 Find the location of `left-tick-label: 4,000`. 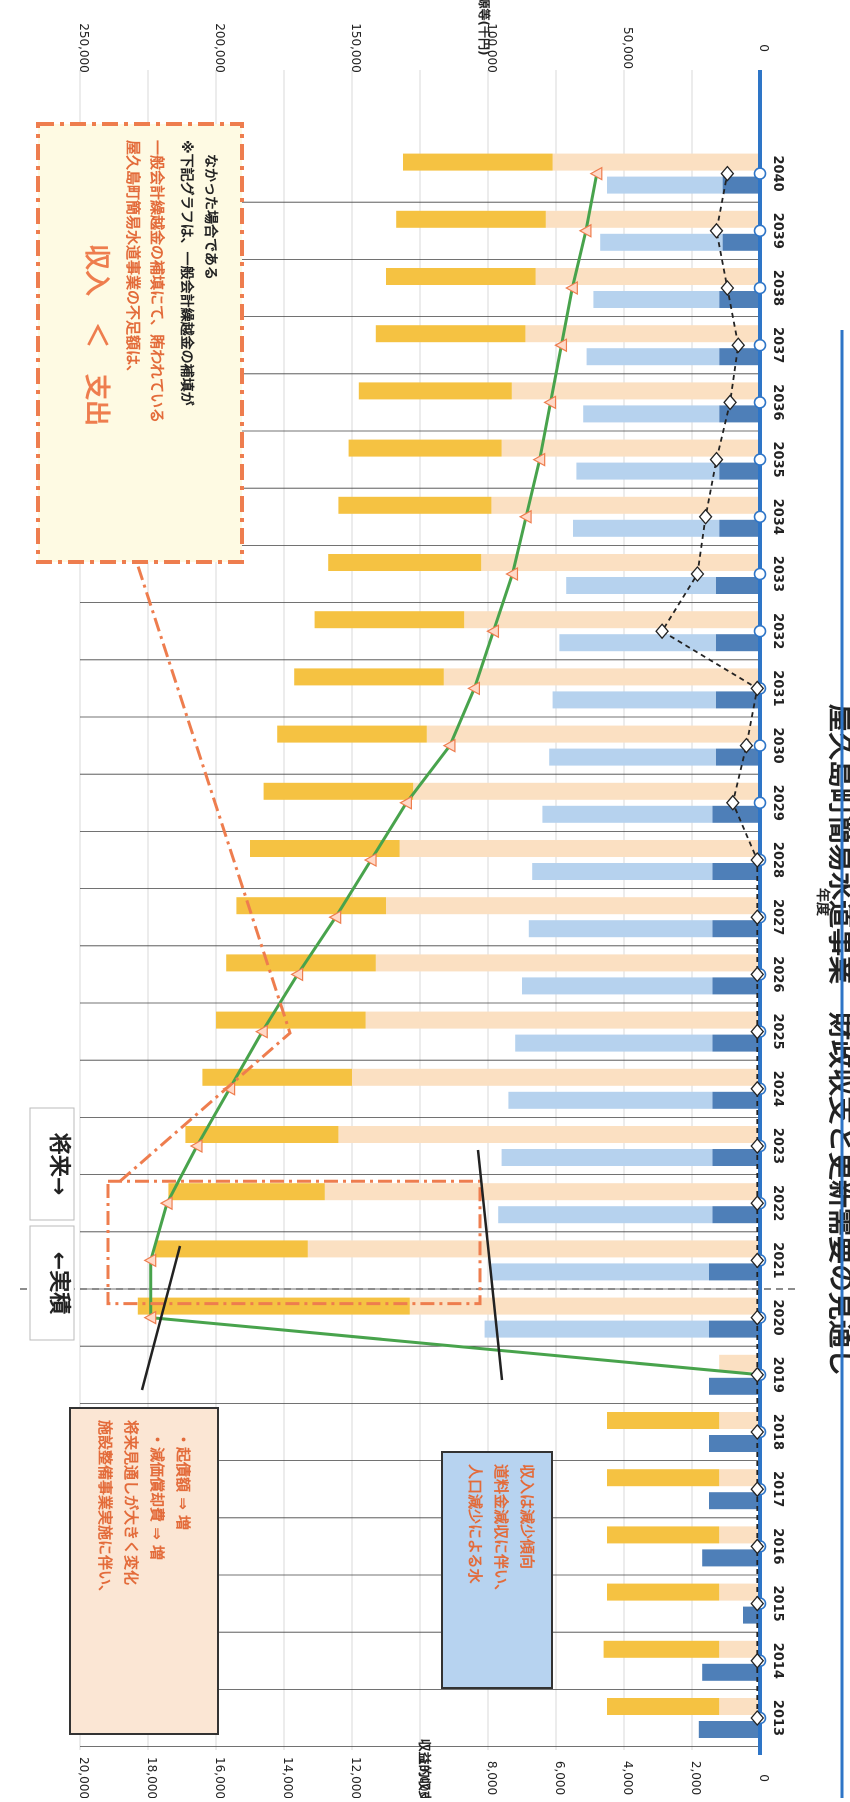

left-tick-label: 4,000 is located at coordinates (628, 1778).